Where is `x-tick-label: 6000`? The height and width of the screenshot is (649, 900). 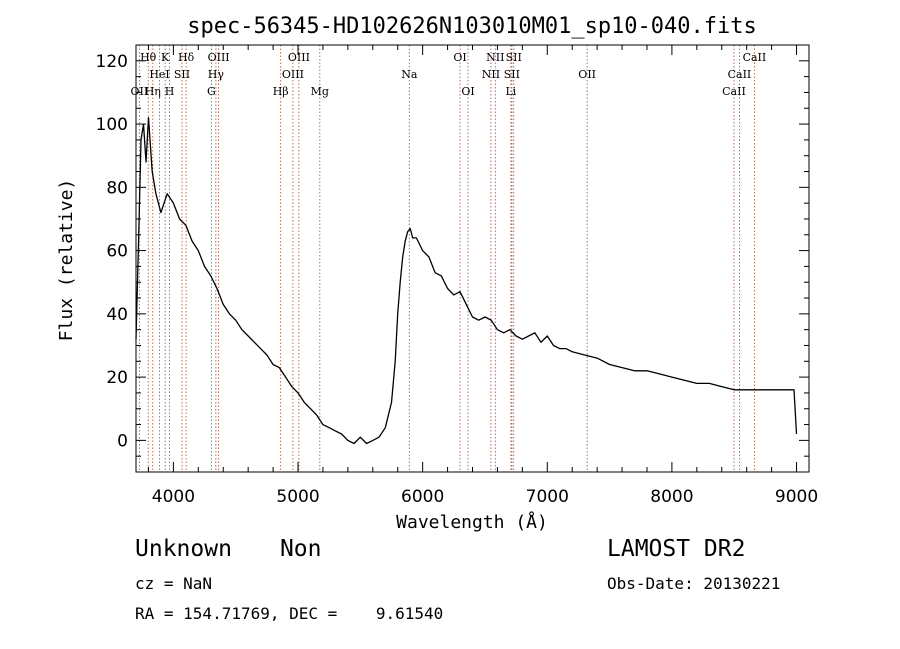 x-tick-label: 6000 is located at coordinates (422, 497).